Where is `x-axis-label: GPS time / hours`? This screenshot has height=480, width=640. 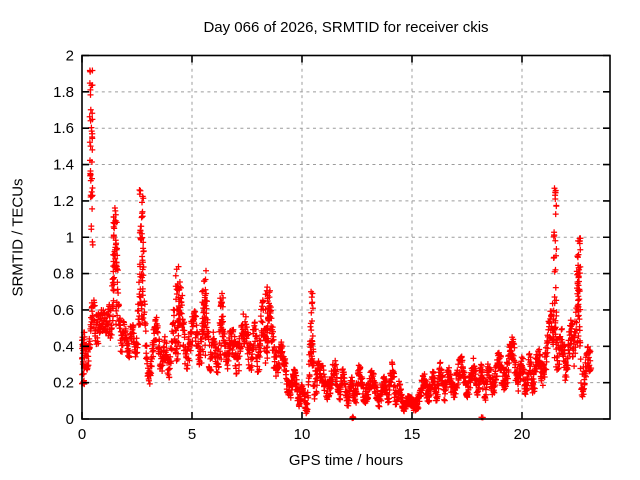 x-axis-label: GPS time / hours is located at coordinates (346, 460).